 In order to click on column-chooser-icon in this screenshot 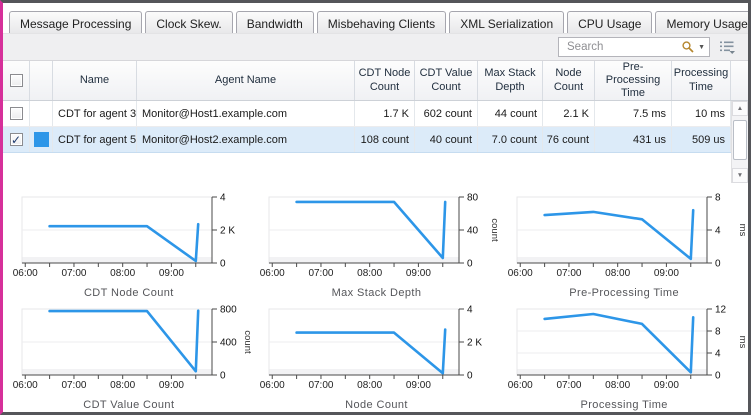, I will do `click(727, 47)`.